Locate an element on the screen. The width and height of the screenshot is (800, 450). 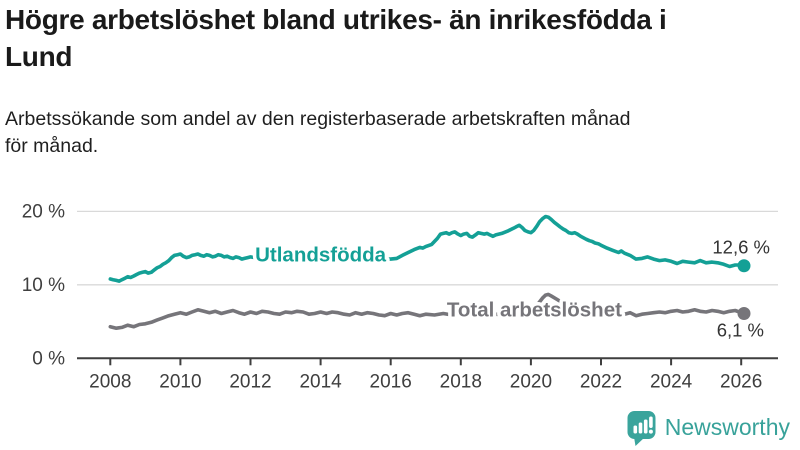
x-tick-label: 2026 is located at coordinates (741, 381).